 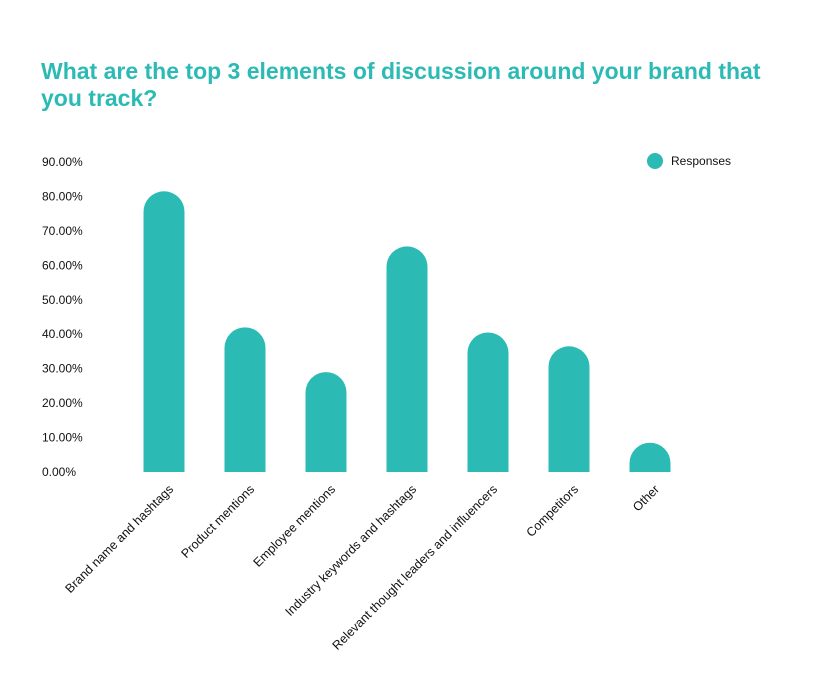 What do you see at coordinates (701, 161) in the screenshot?
I see `legend-label: Responses` at bounding box center [701, 161].